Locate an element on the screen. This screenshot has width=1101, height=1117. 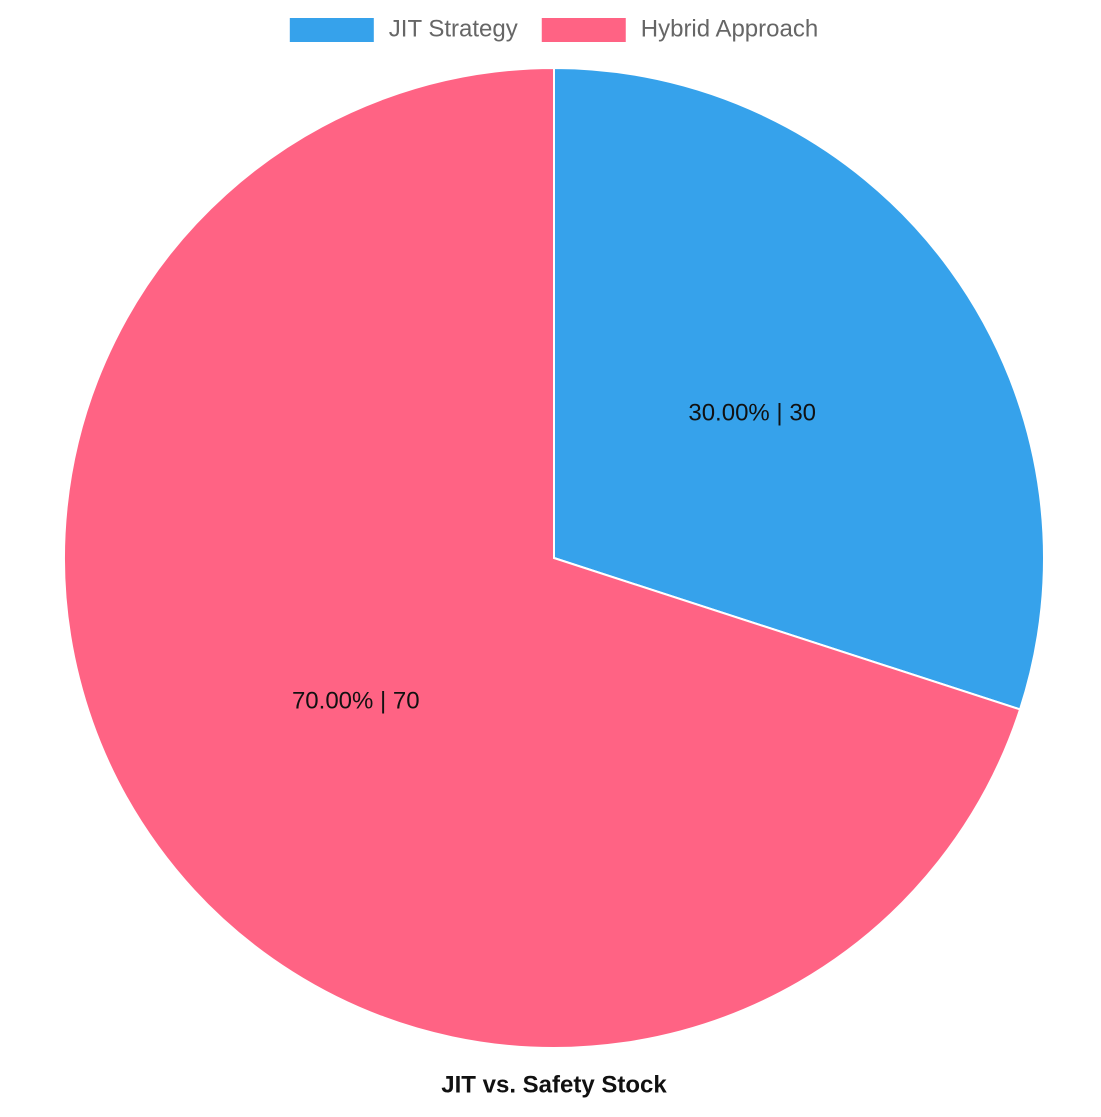
legend: JIT Strategy Hybrid Approach is located at coordinates (553, 28).